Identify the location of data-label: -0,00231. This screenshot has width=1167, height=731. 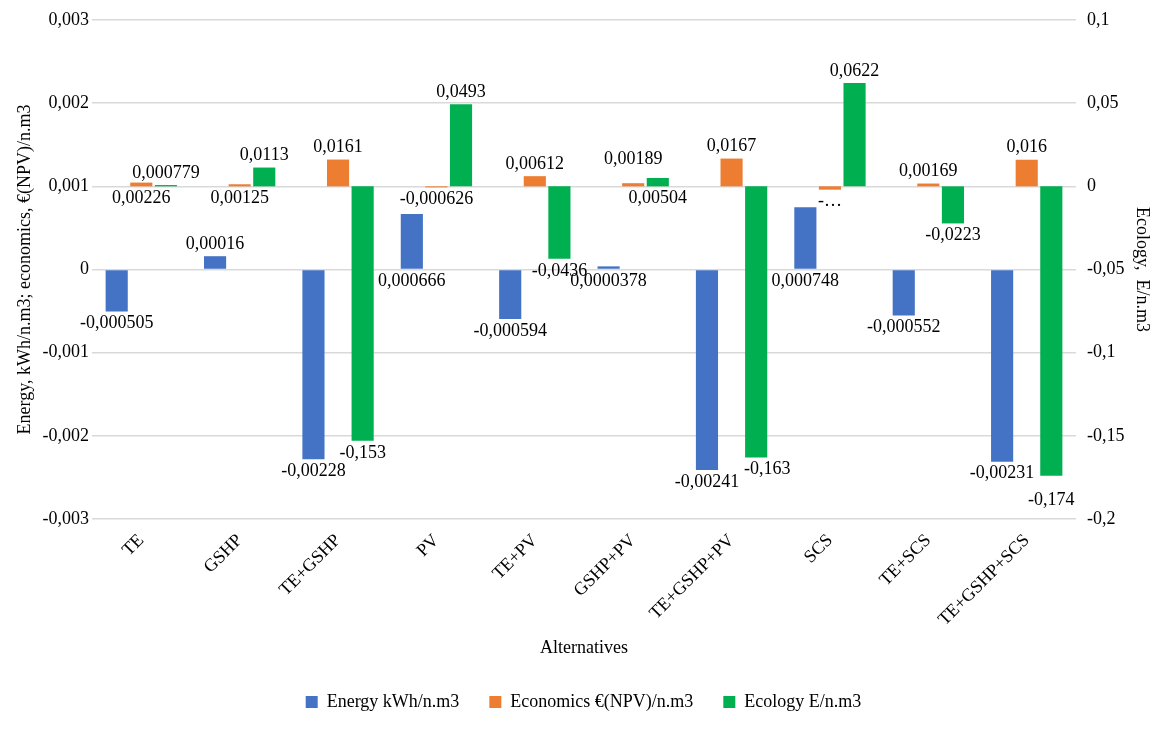
(1002, 472).